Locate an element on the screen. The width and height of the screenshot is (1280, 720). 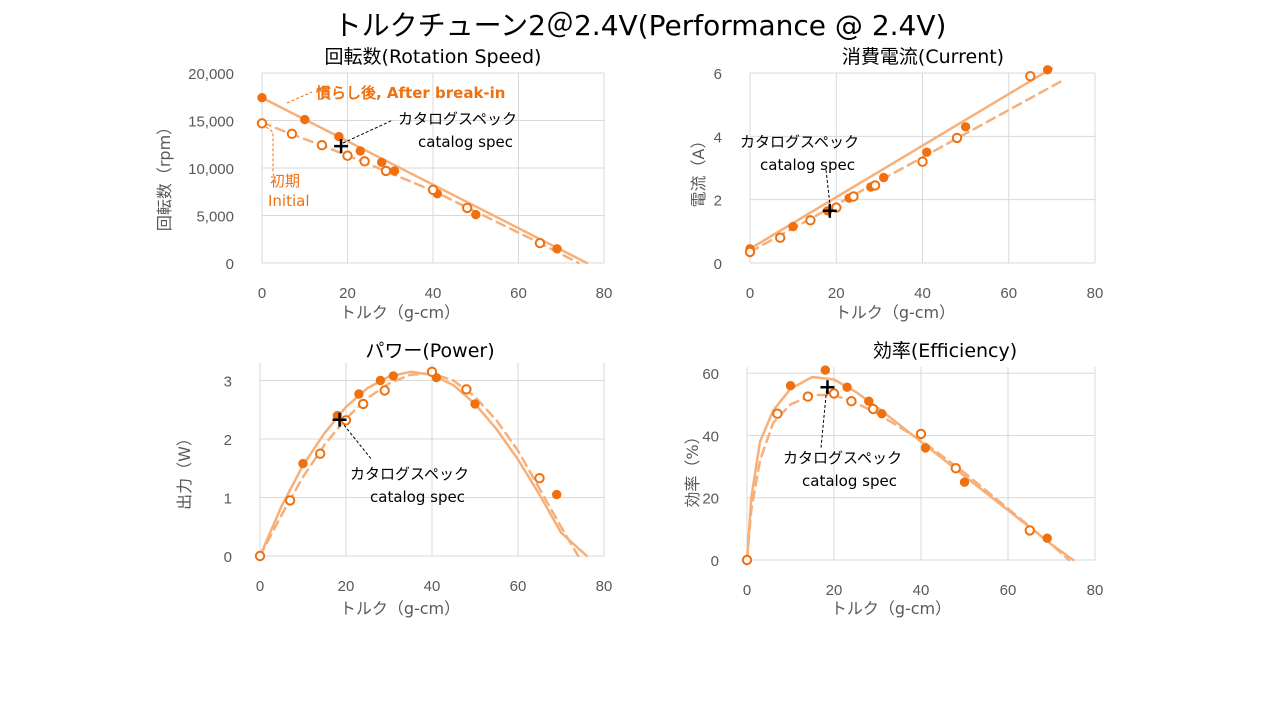
annotation-break-in: 慣らし後, After break-in is located at coordinates (395, 94).